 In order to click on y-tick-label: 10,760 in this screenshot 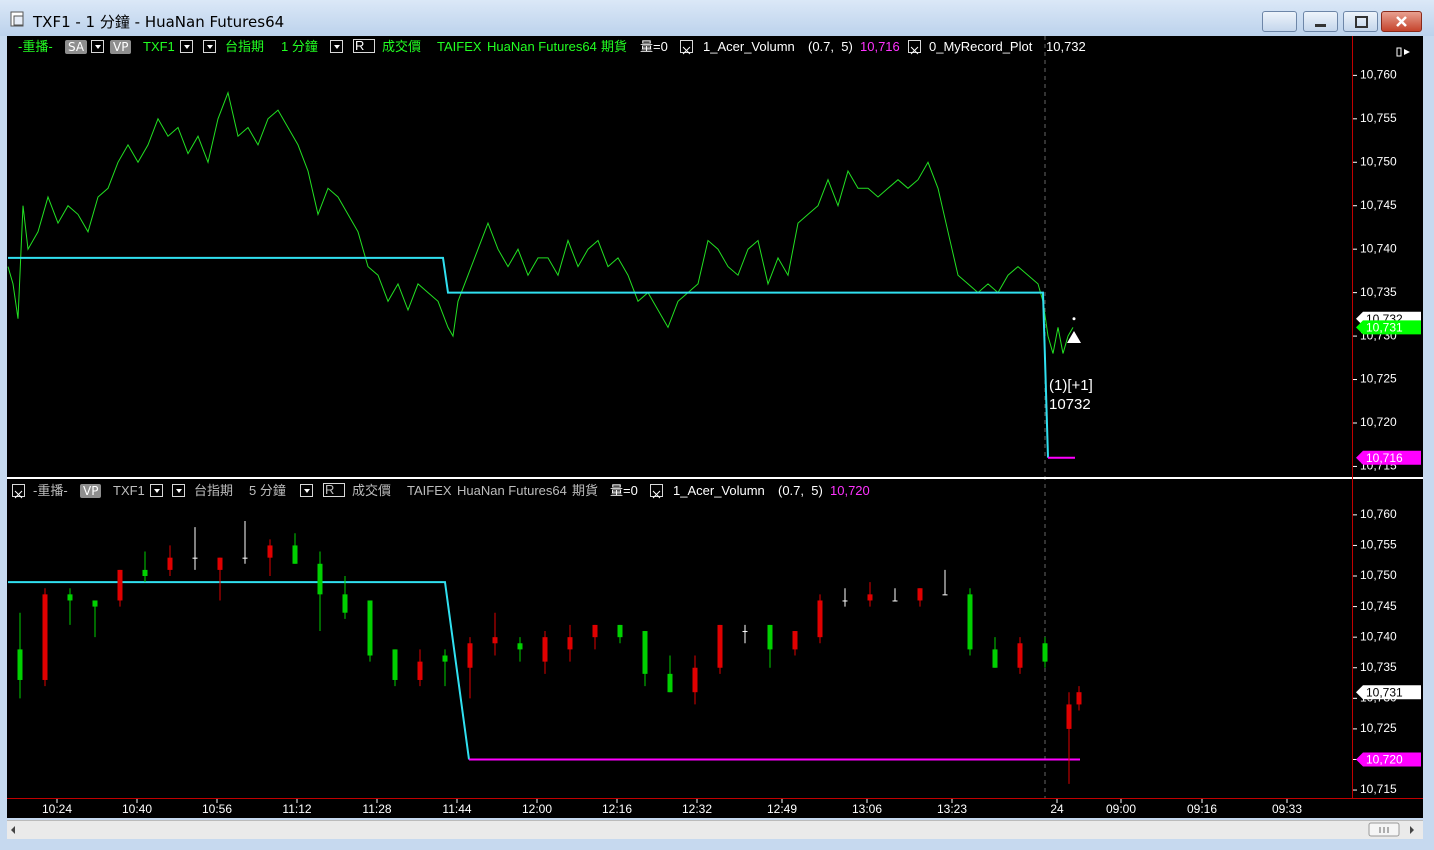, I will do `click(1378, 75)`.